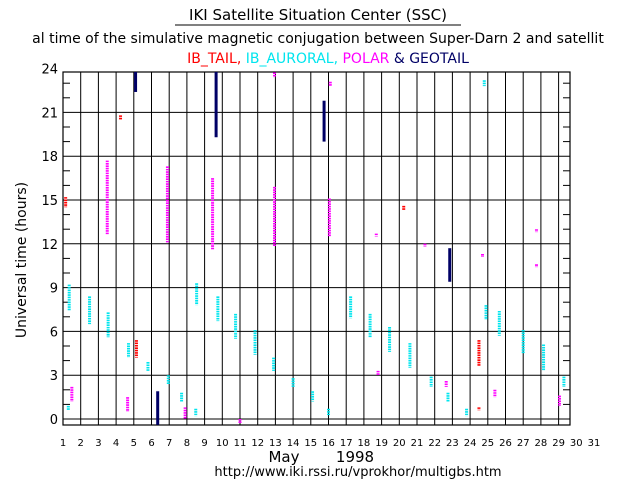 Image resolution: width=636 pixels, height=500 pixels. What do you see at coordinates (54, 420) in the screenshot?
I see `y-tick-label: 0` at bounding box center [54, 420].